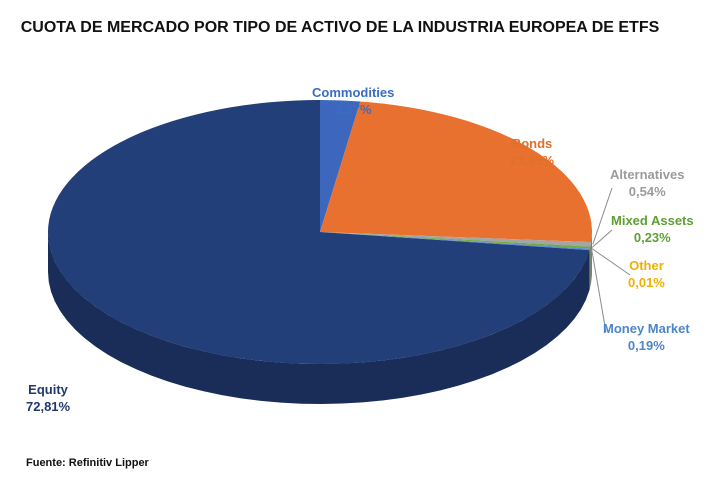 The image size is (727, 478). I want to click on label-commodities-value: 2,37%, so click(353, 109).